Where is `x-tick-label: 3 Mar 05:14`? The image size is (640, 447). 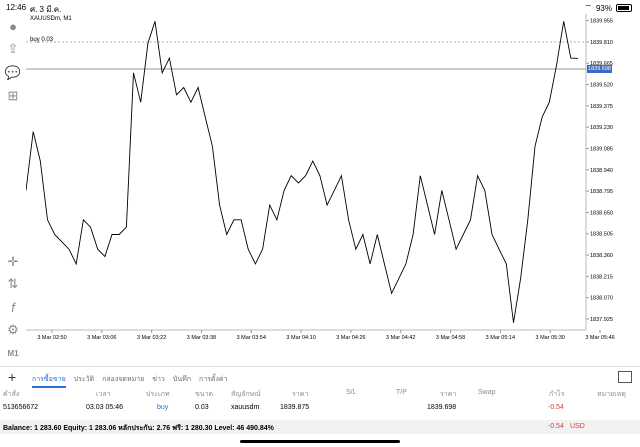 x-tick-label: 3 Mar 05:14 is located at coordinates (500, 338).